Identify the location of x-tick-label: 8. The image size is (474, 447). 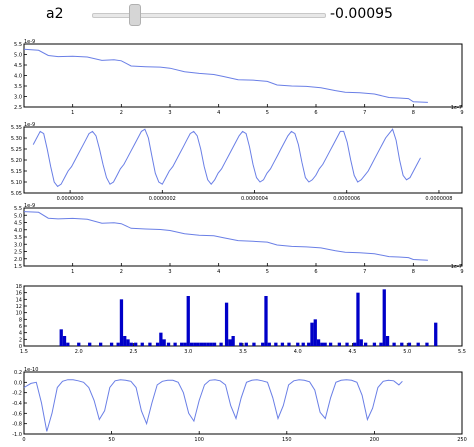
(413, 272).